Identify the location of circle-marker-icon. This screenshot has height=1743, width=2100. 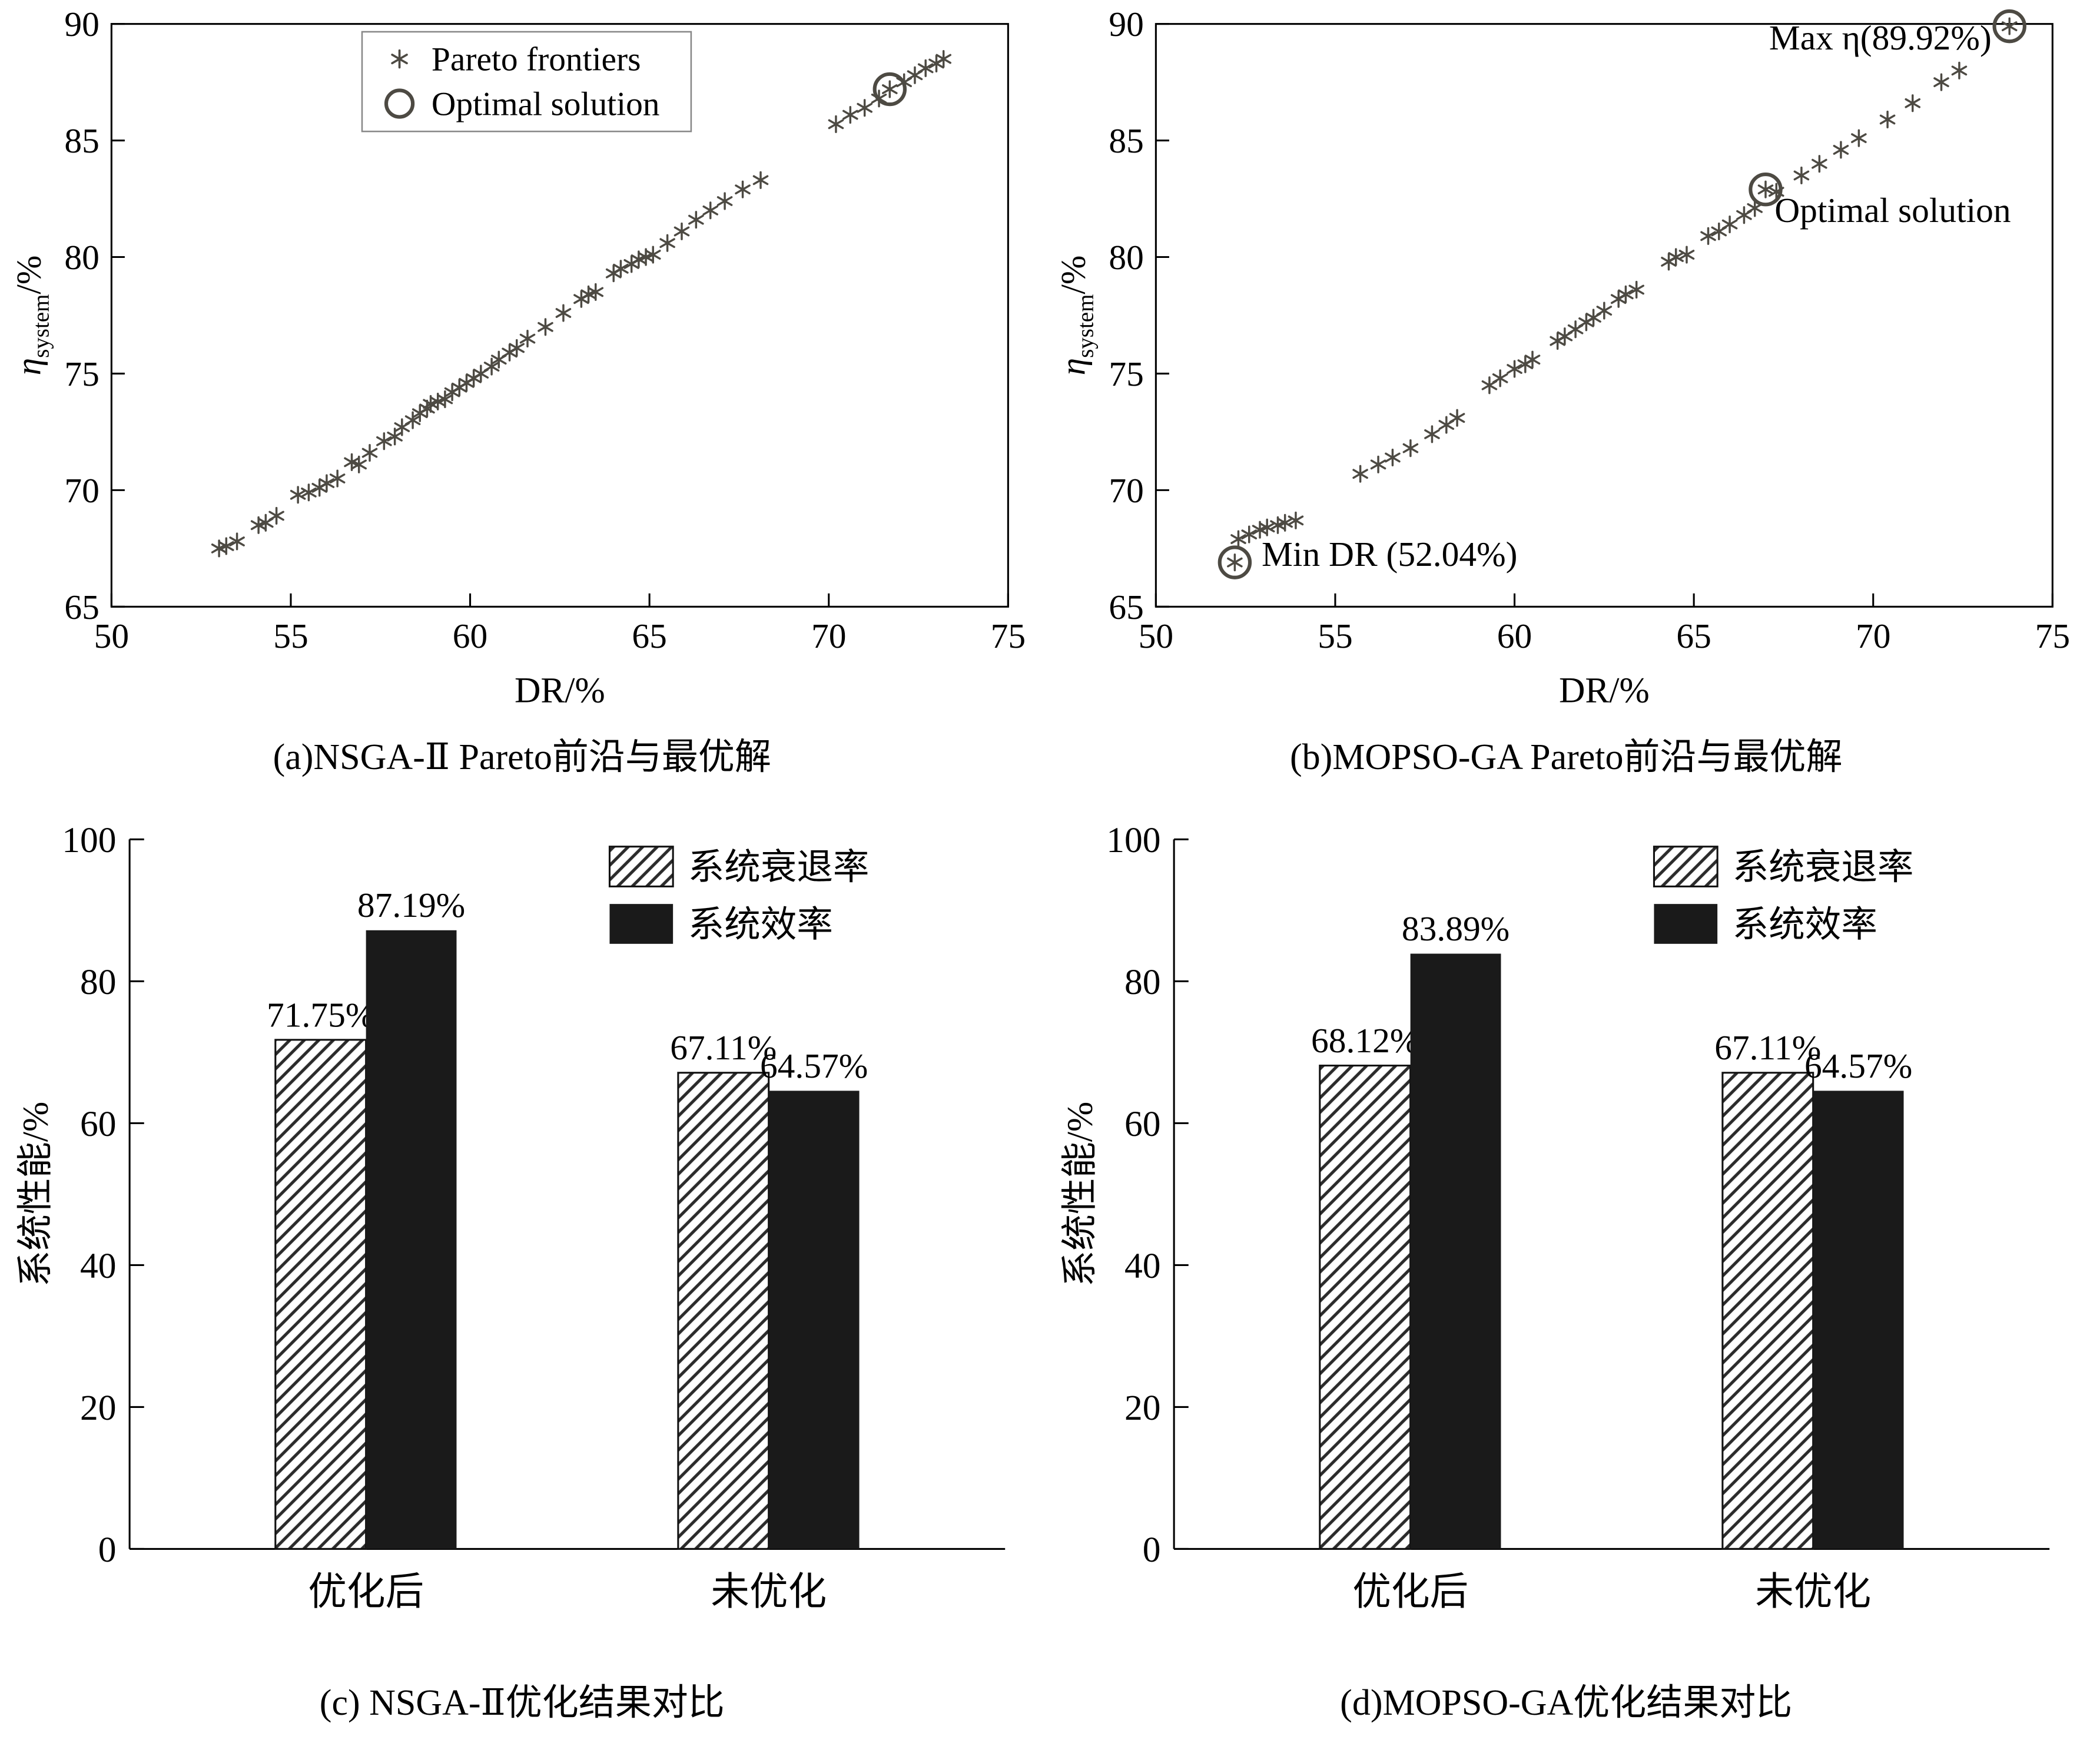
(400, 103).